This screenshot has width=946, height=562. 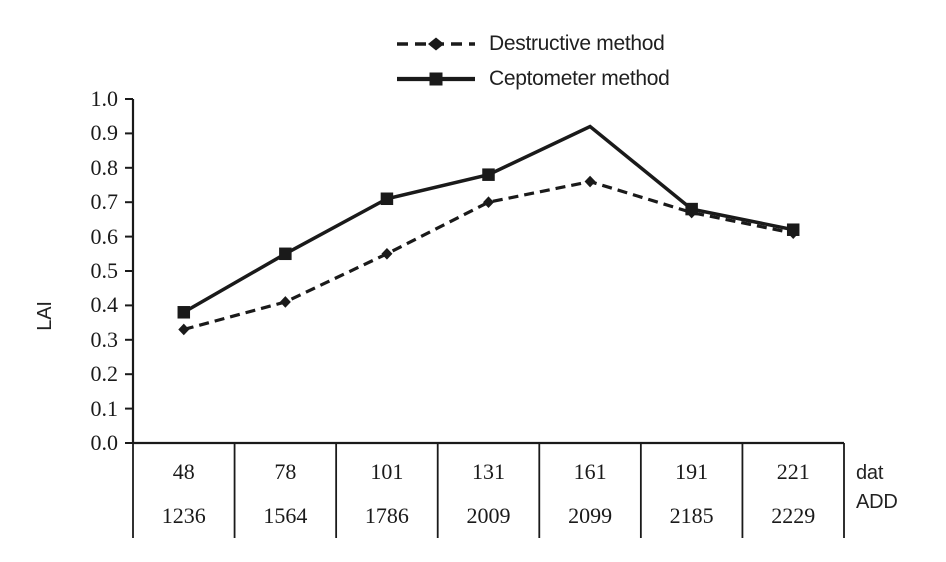 I want to click on y-axis-tick-label: 0.5, so click(x=104, y=270).